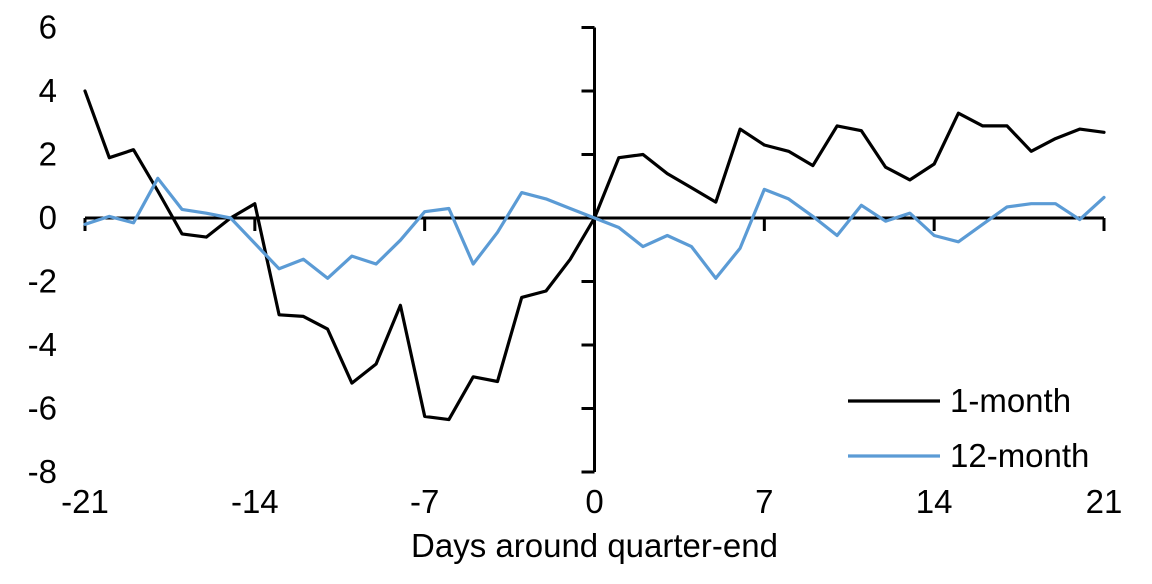 The image size is (1152, 584). I want to click on y-tick-label: 2, so click(48, 154).